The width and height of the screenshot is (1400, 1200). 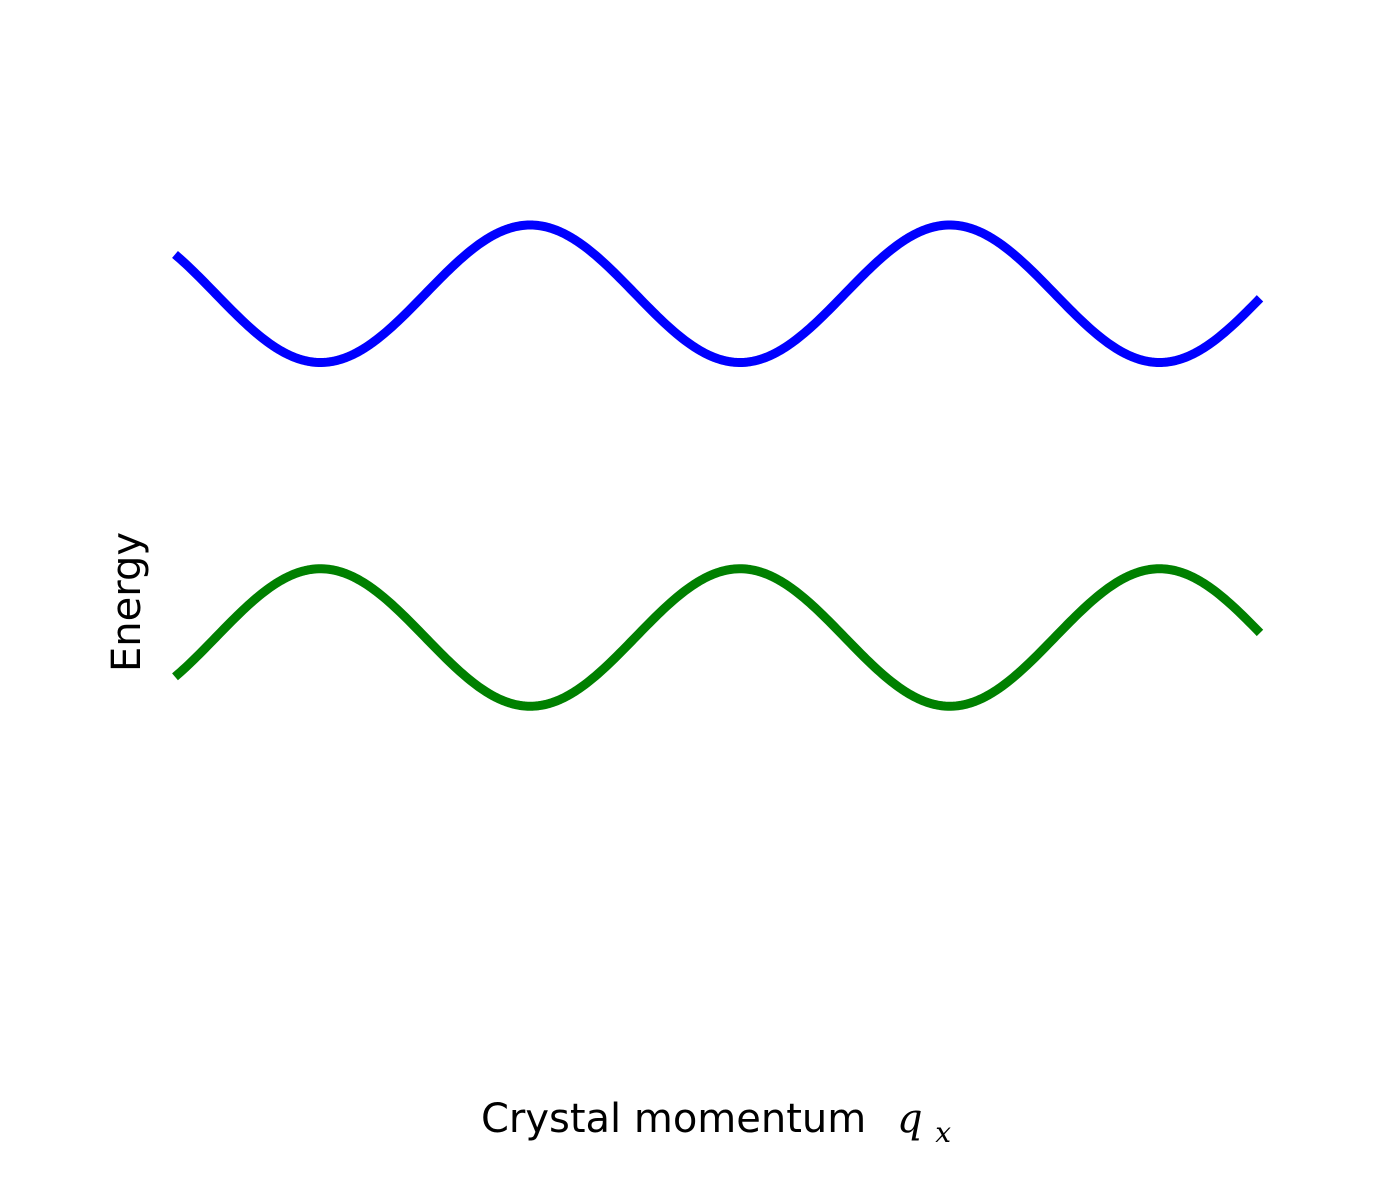 I want to click on x-axis-label-subscript: x, so click(x=943, y=1132).